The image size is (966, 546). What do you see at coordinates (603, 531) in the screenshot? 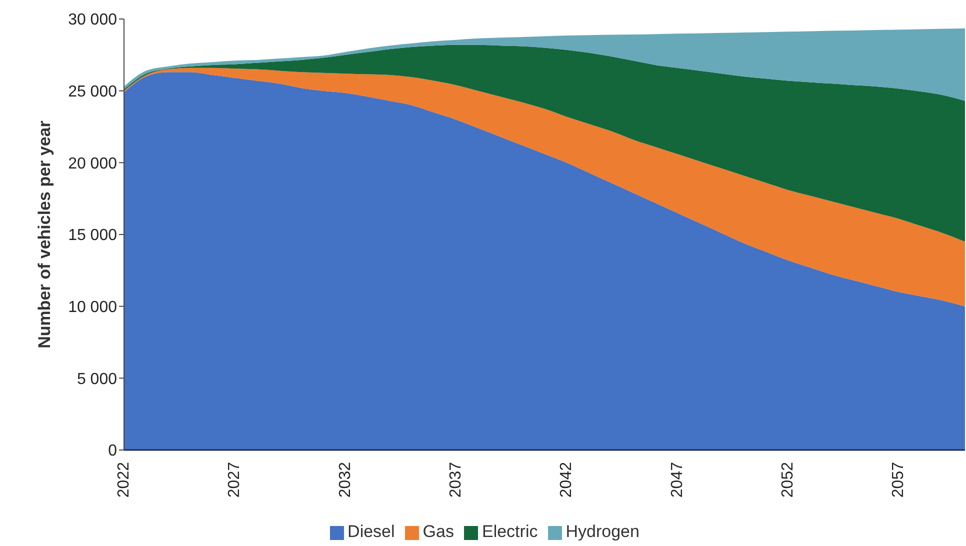
I see `legend-label: Hydrogen` at bounding box center [603, 531].